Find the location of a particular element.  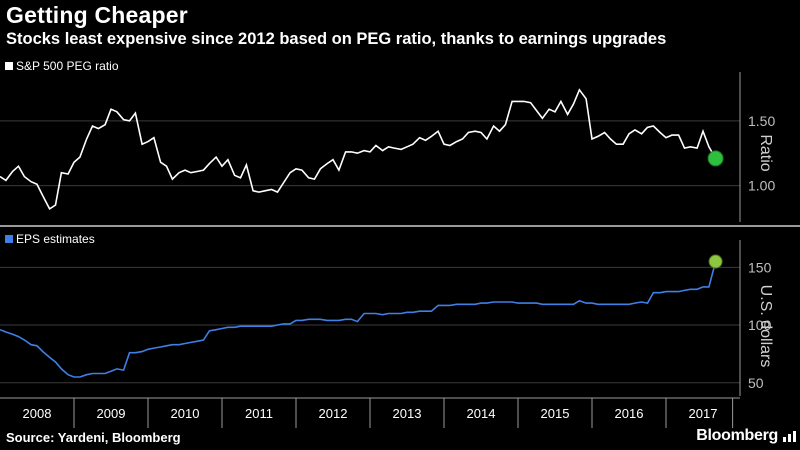

x-tick-label: 2014 is located at coordinates (481, 413).